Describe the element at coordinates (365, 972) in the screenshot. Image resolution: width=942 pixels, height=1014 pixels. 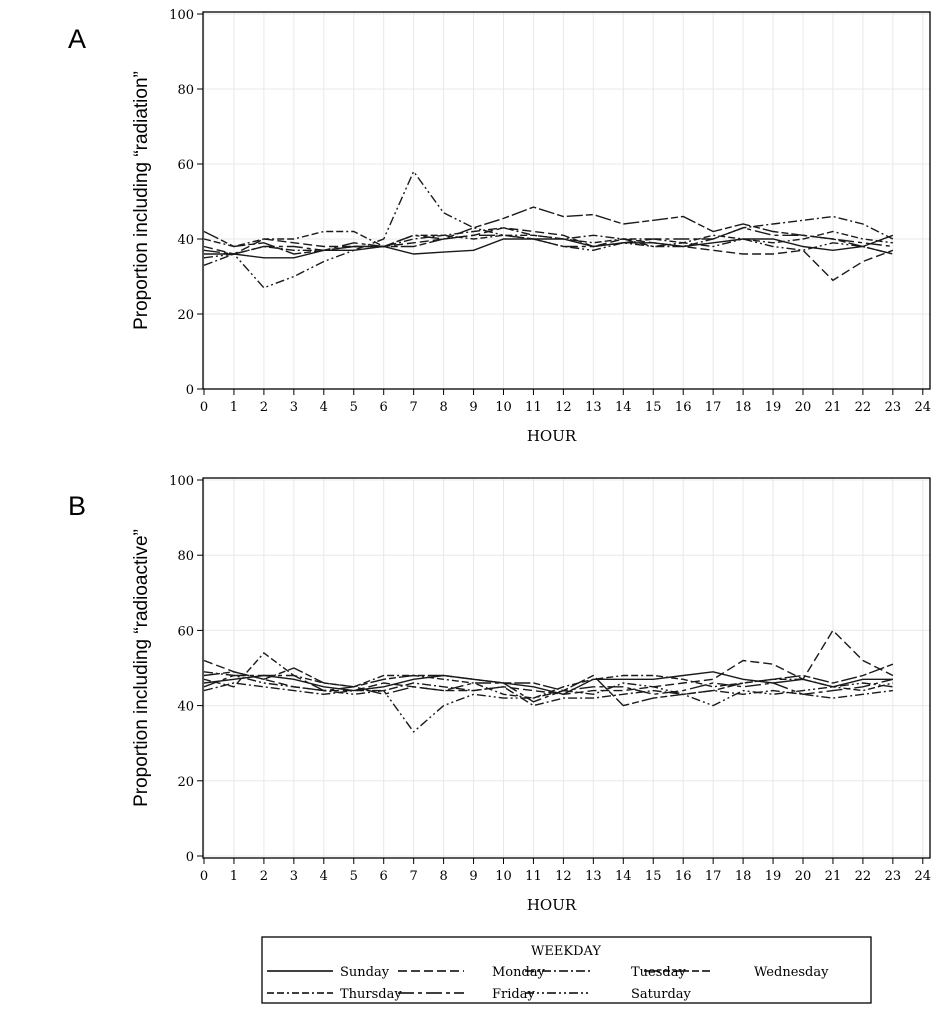
I see `legend-label-sunday: Sunday` at that location.